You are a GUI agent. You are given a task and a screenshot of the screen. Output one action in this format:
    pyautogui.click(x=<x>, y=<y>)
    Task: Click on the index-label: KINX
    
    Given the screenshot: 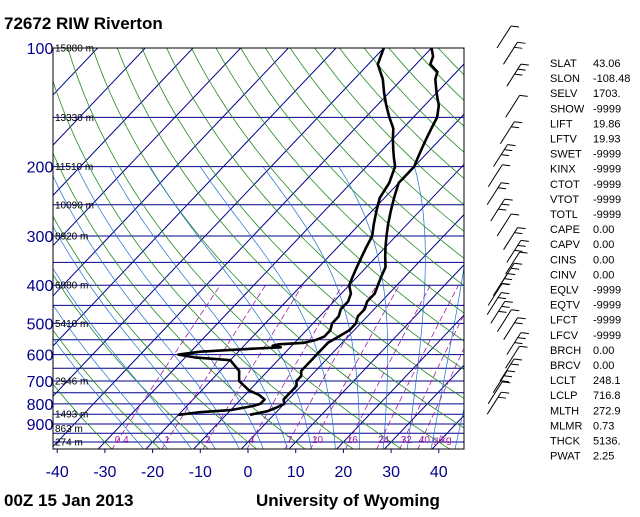 What is the action you would take?
    pyautogui.click(x=563, y=170)
    